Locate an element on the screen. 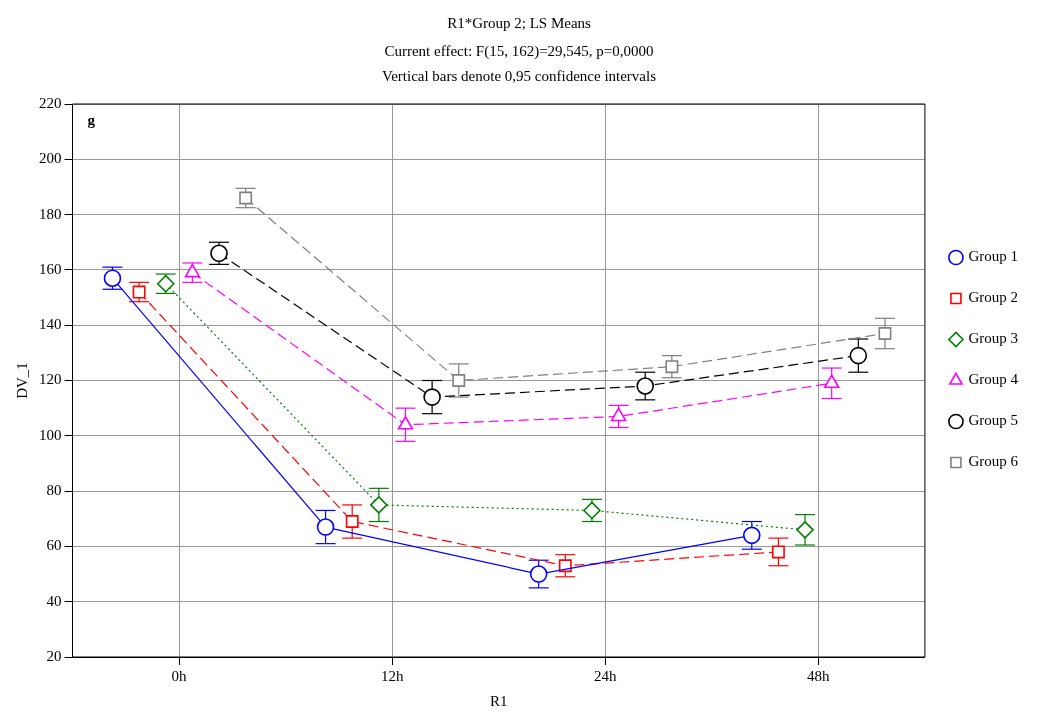 This screenshot has height=725, width=1038. chart-title: R1*Group 2; LS Means is located at coordinates (519, 22).